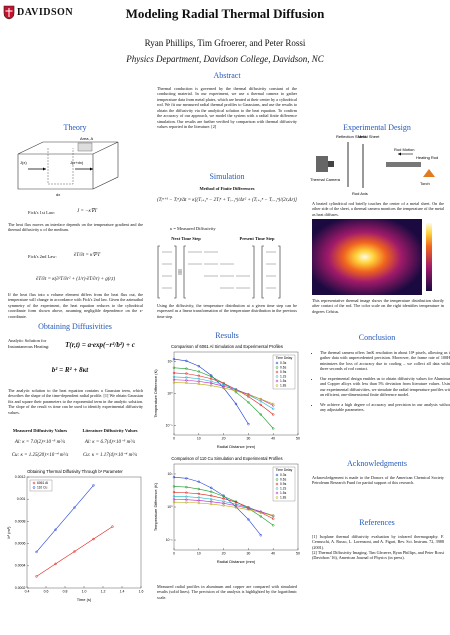  What do you see at coordinates (199, 438) in the screenshot?
I see `x-tick-label: 10` at bounding box center [199, 438].